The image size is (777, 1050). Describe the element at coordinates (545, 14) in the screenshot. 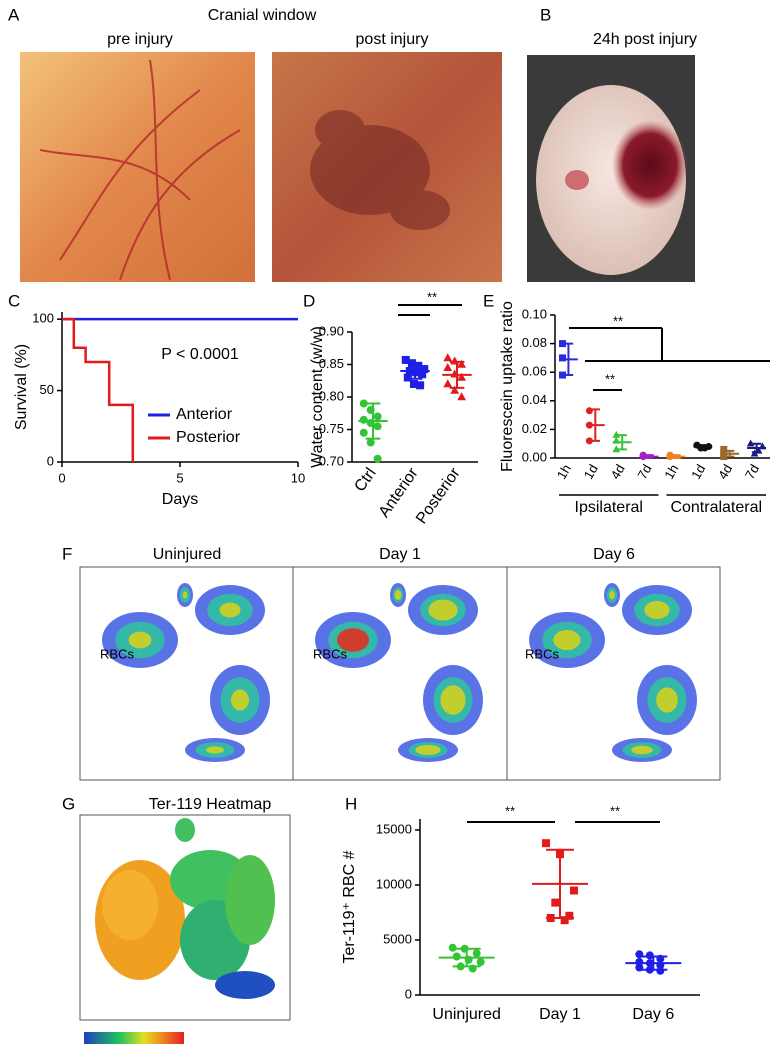

I see `panel-letter: B` at that location.